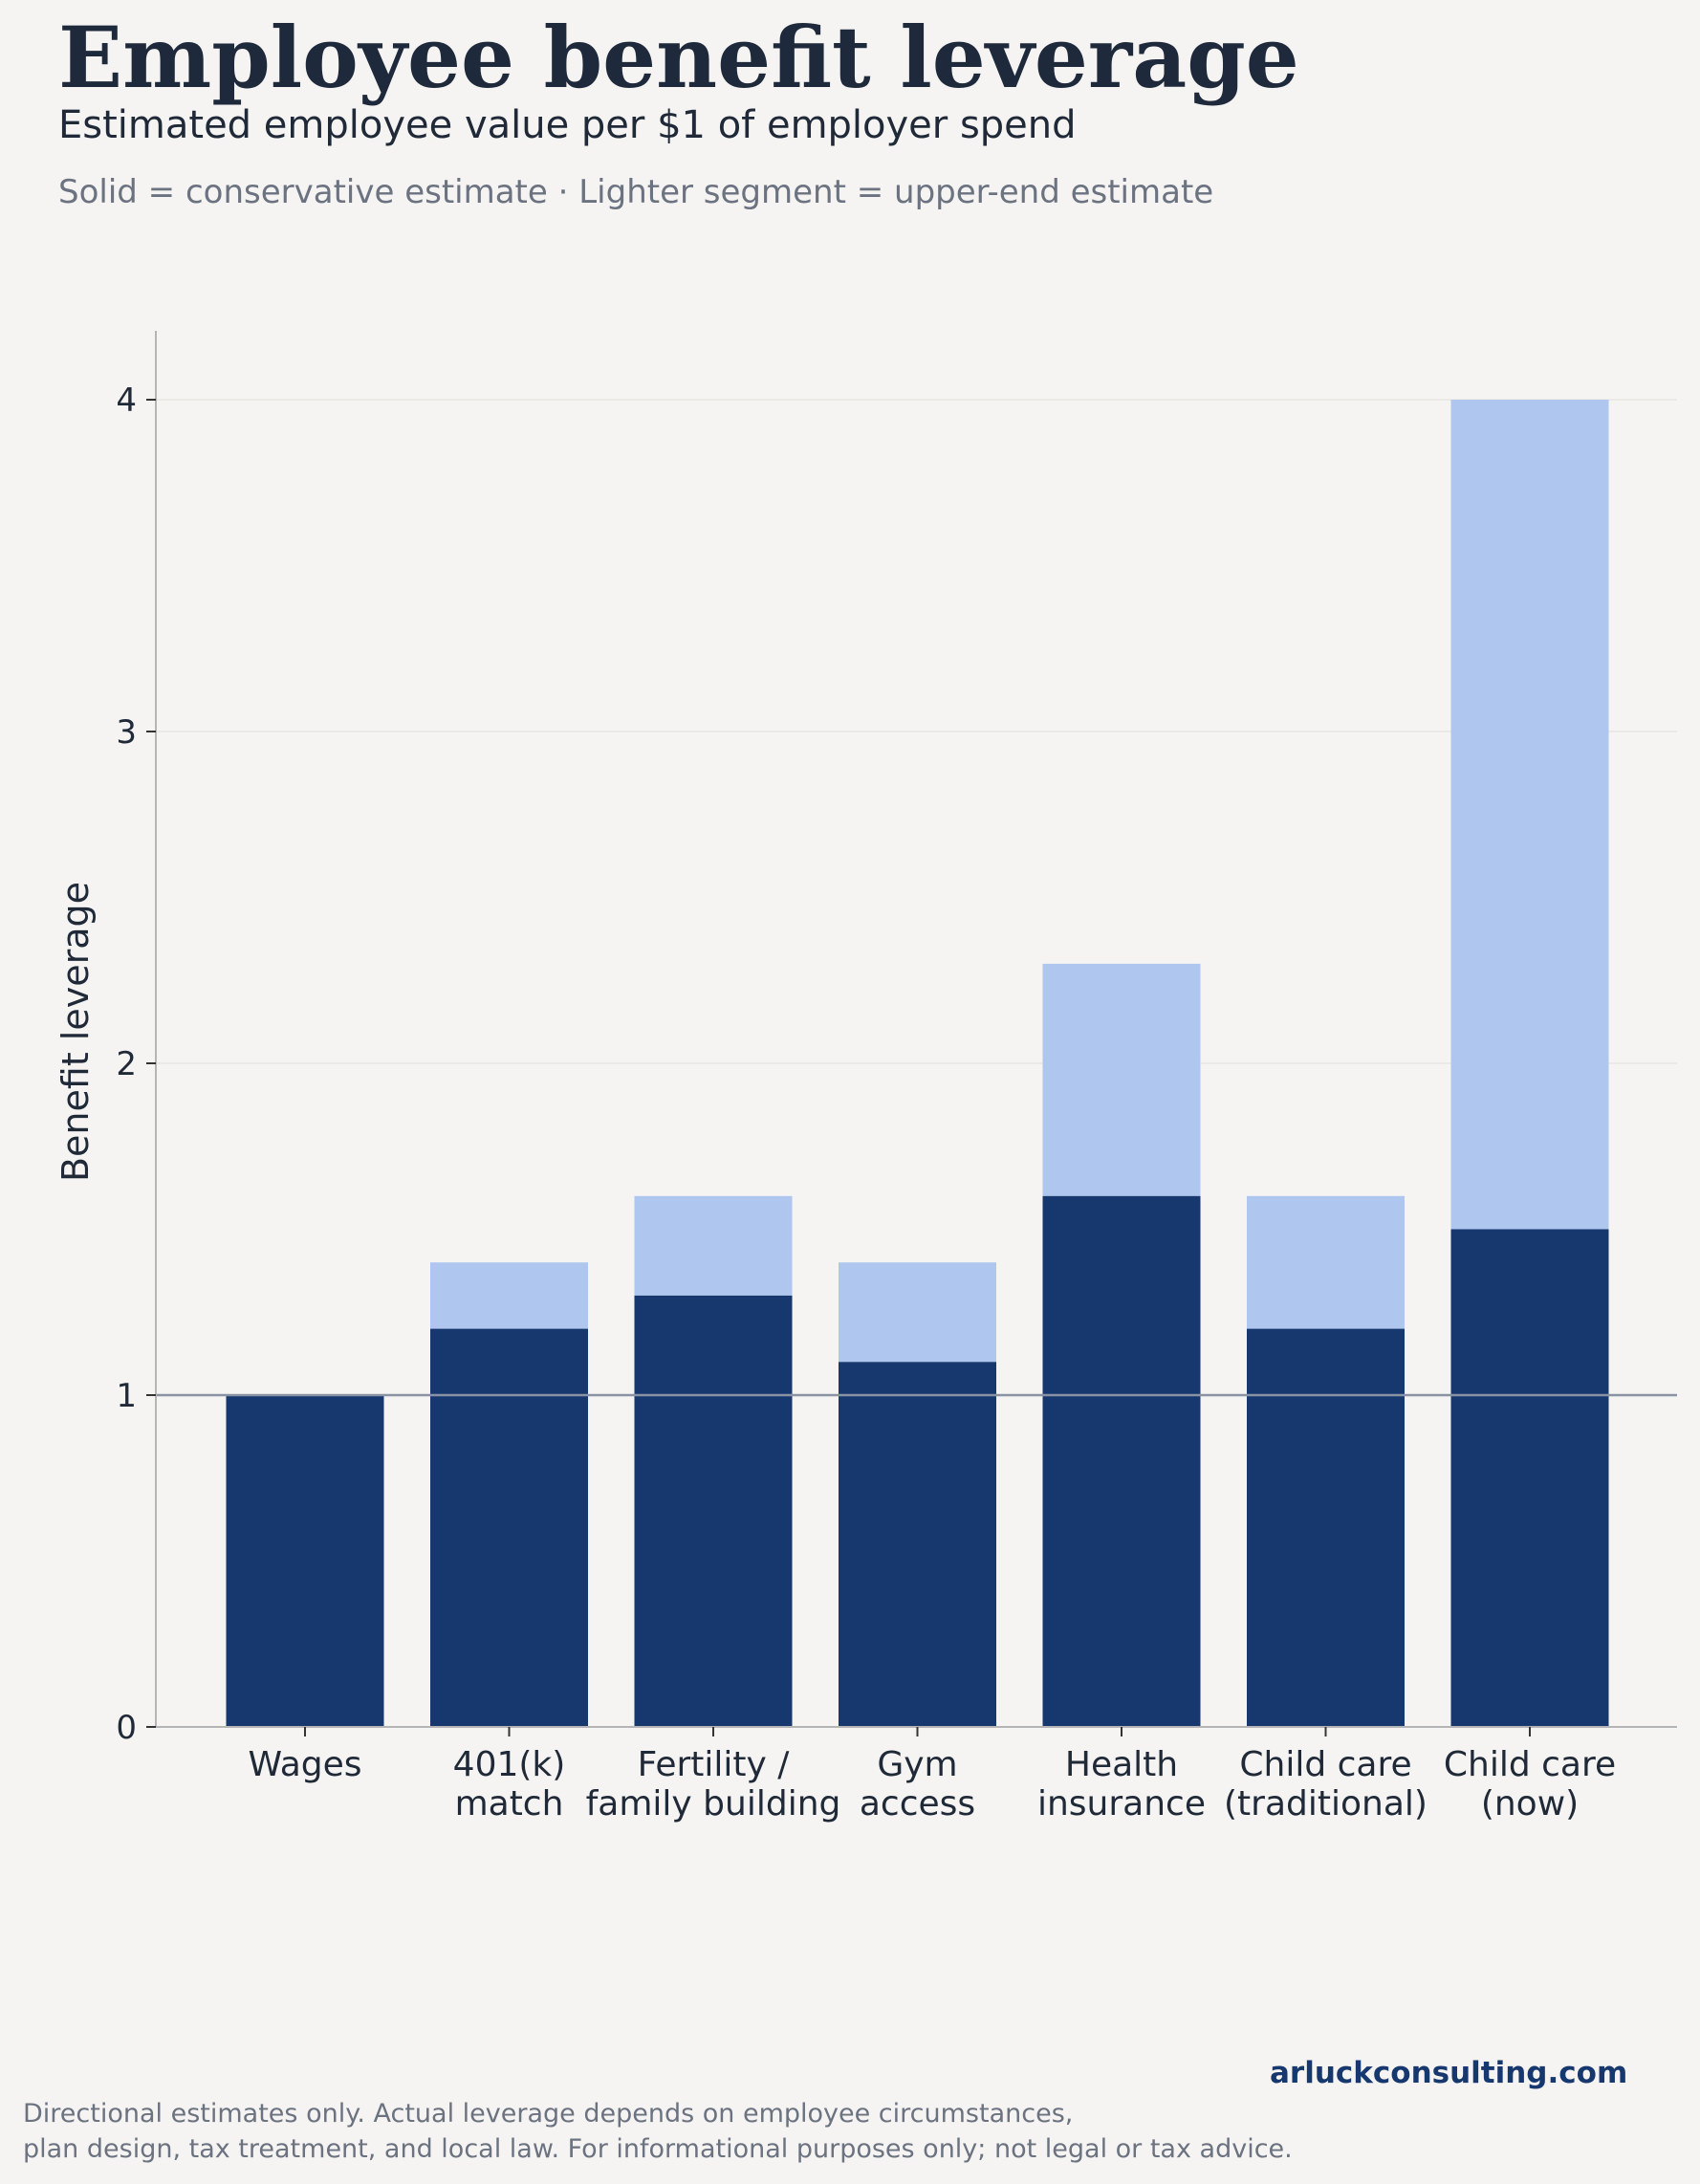  I want to click on x-tick-label: (now), so click(1530, 1804).